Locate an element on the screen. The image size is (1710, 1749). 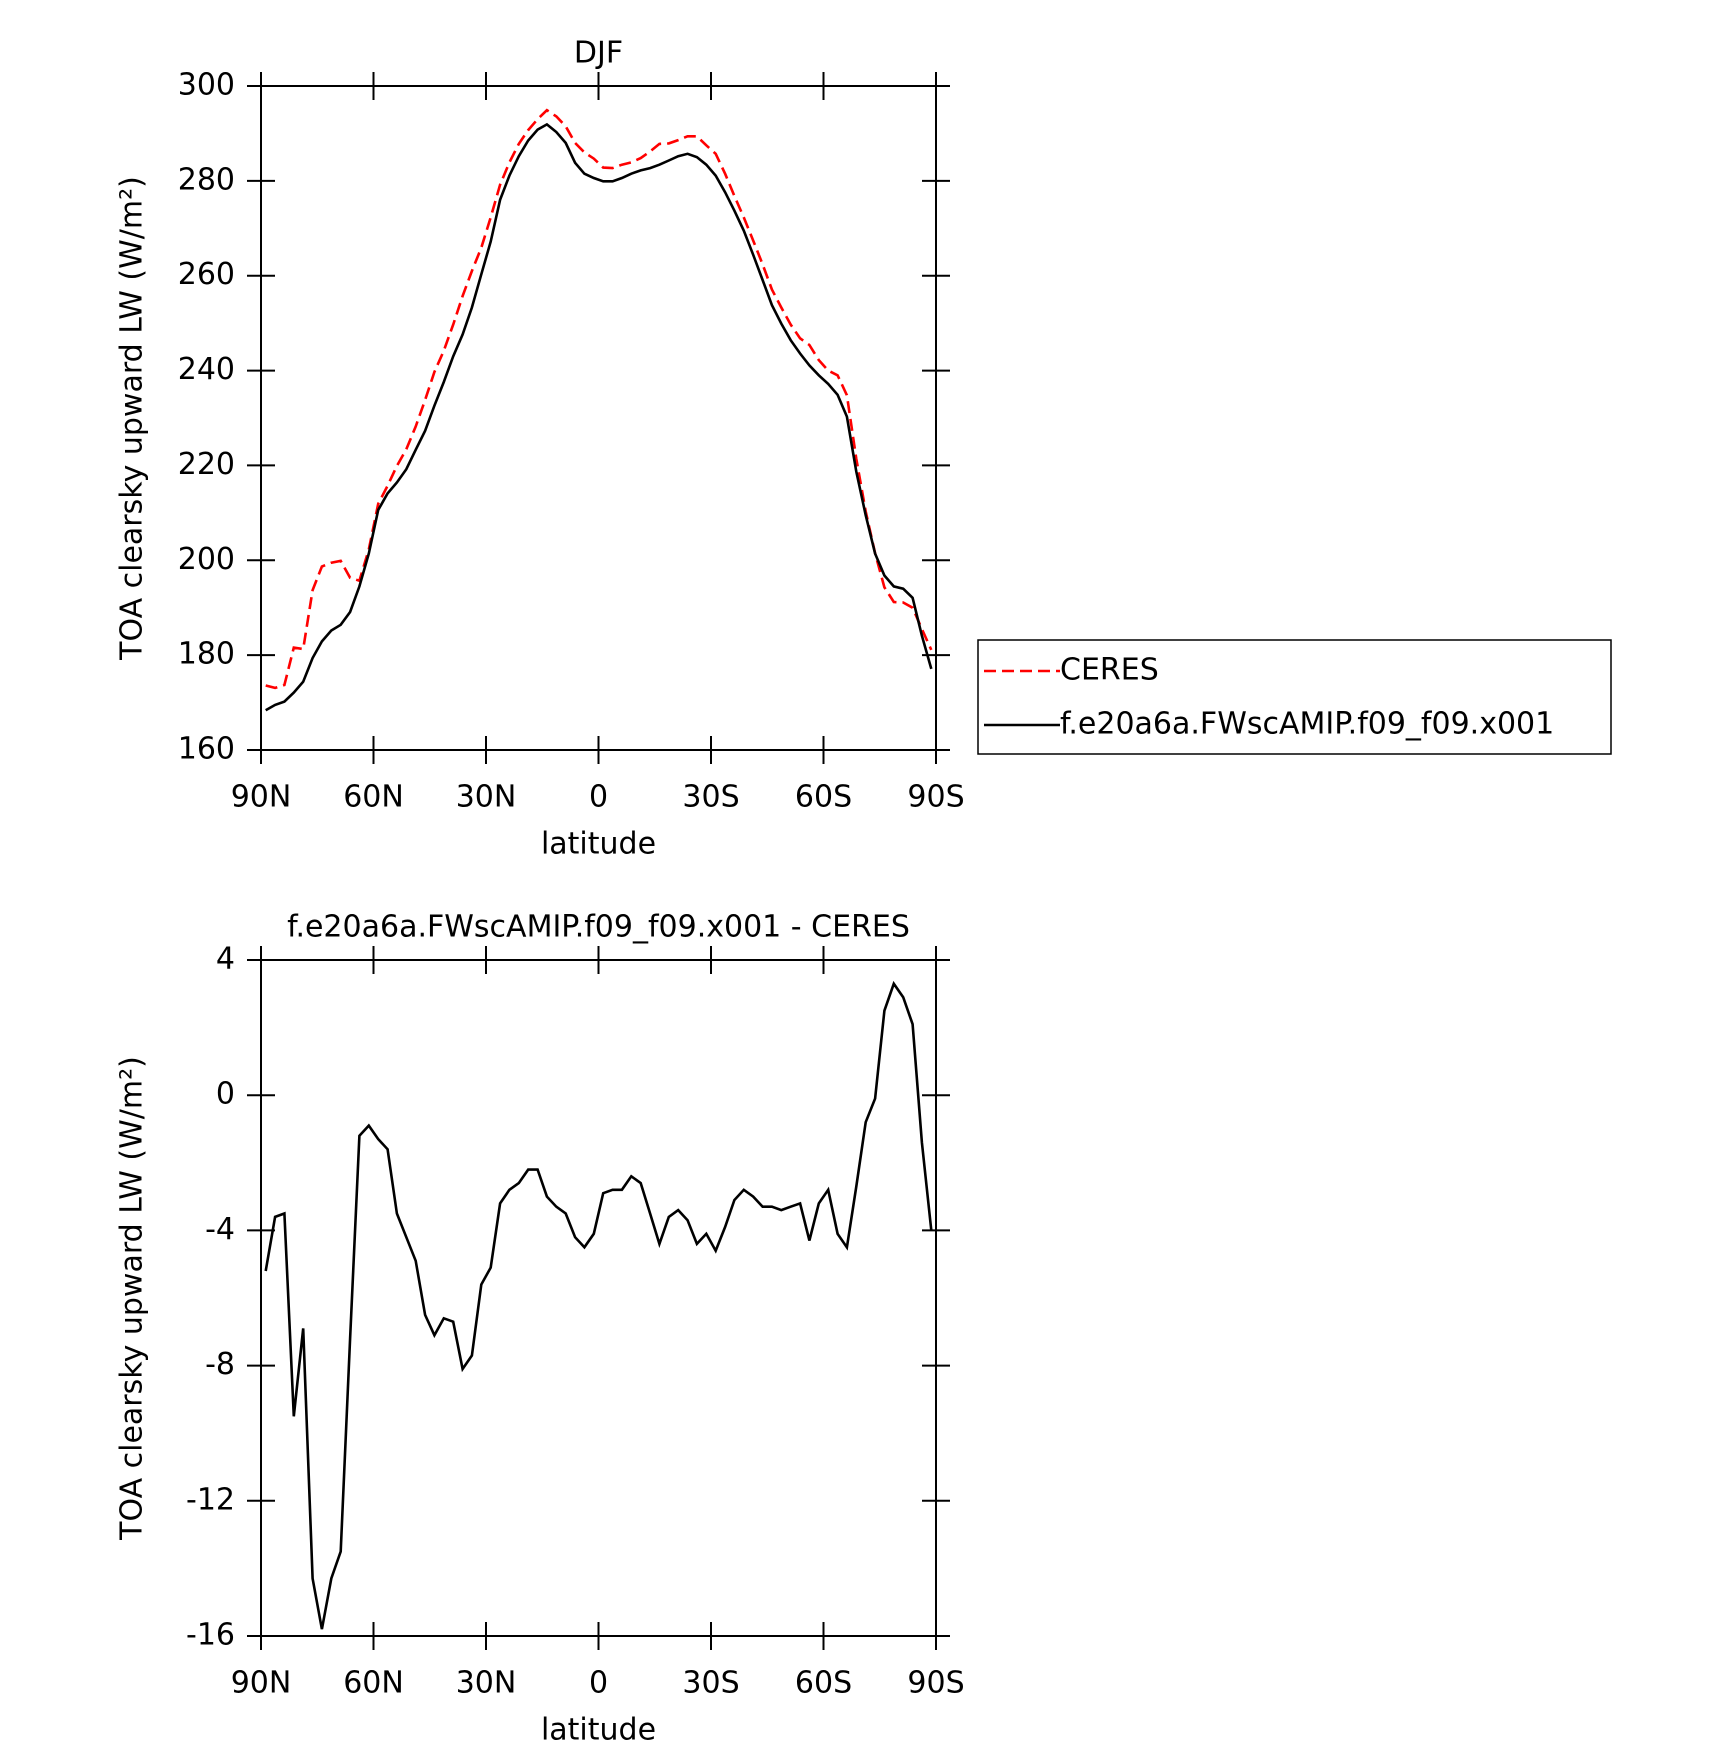
chart-title: f.e20a6a.FWscAMIP.f09_f09.x001 - CERES is located at coordinates (598, 927).